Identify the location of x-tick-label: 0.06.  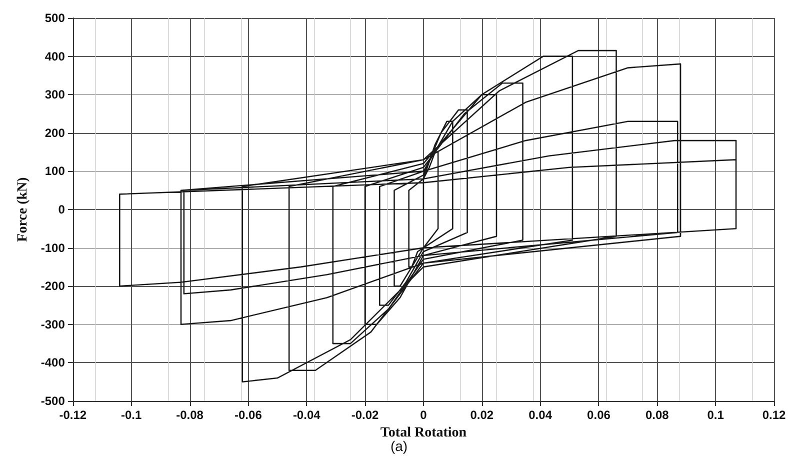
(599, 415).